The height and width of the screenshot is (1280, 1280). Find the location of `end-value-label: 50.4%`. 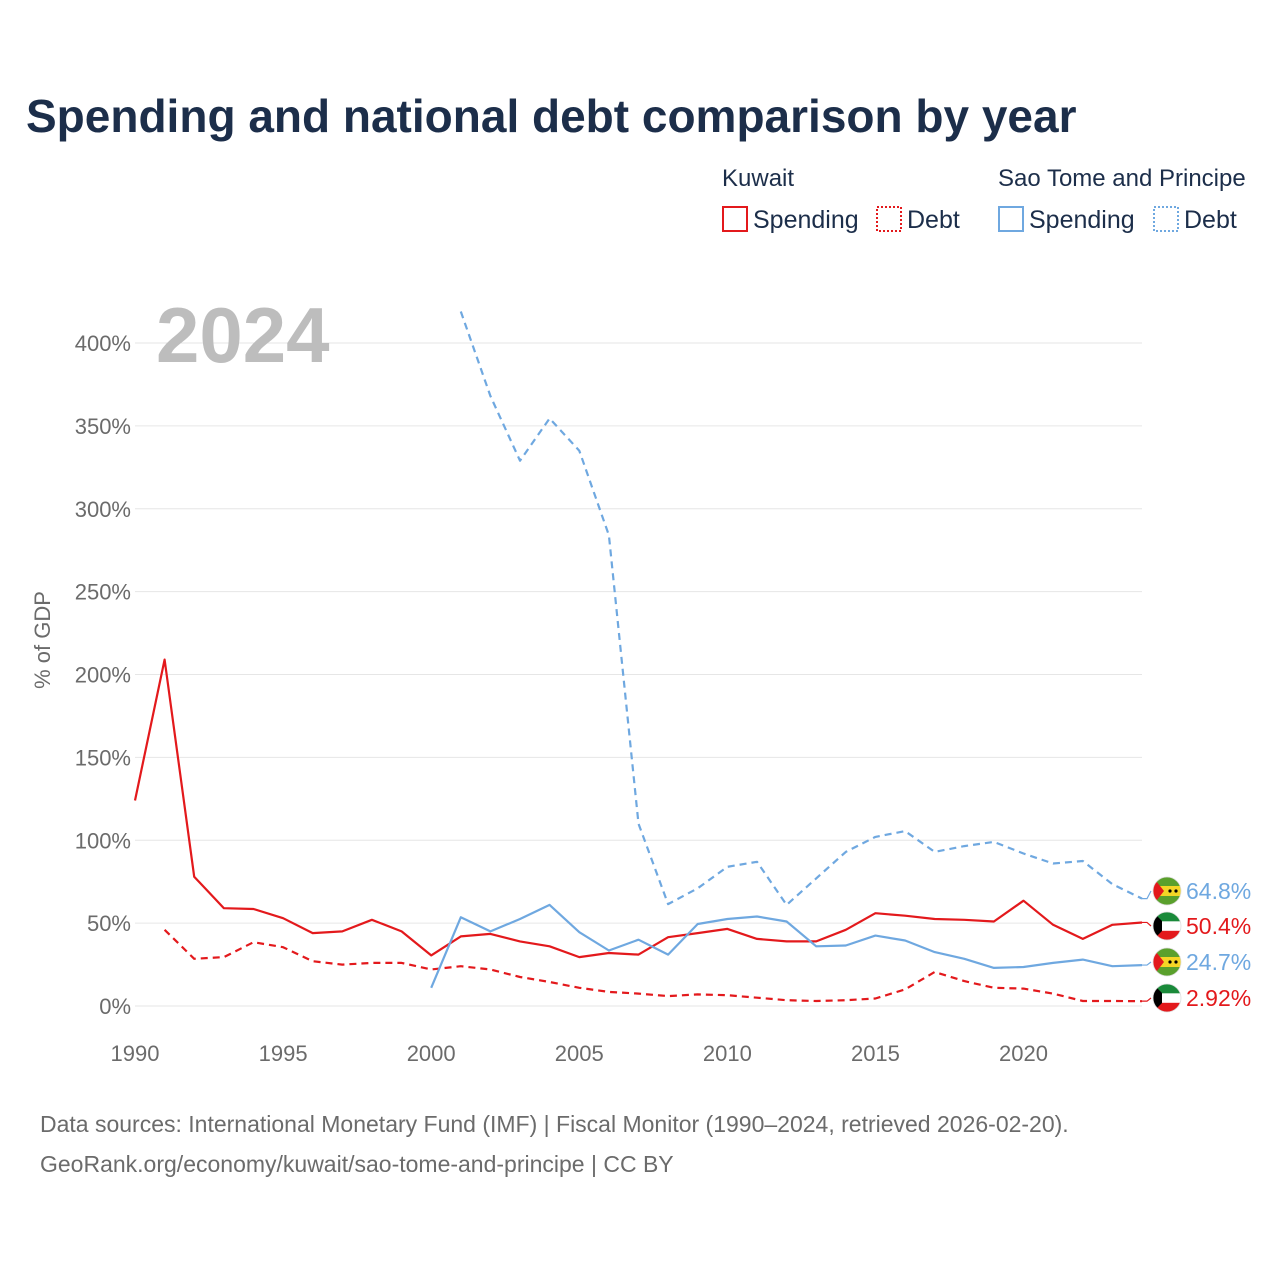

end-value-label: 50.4% is located at coordinates (1218, 926).